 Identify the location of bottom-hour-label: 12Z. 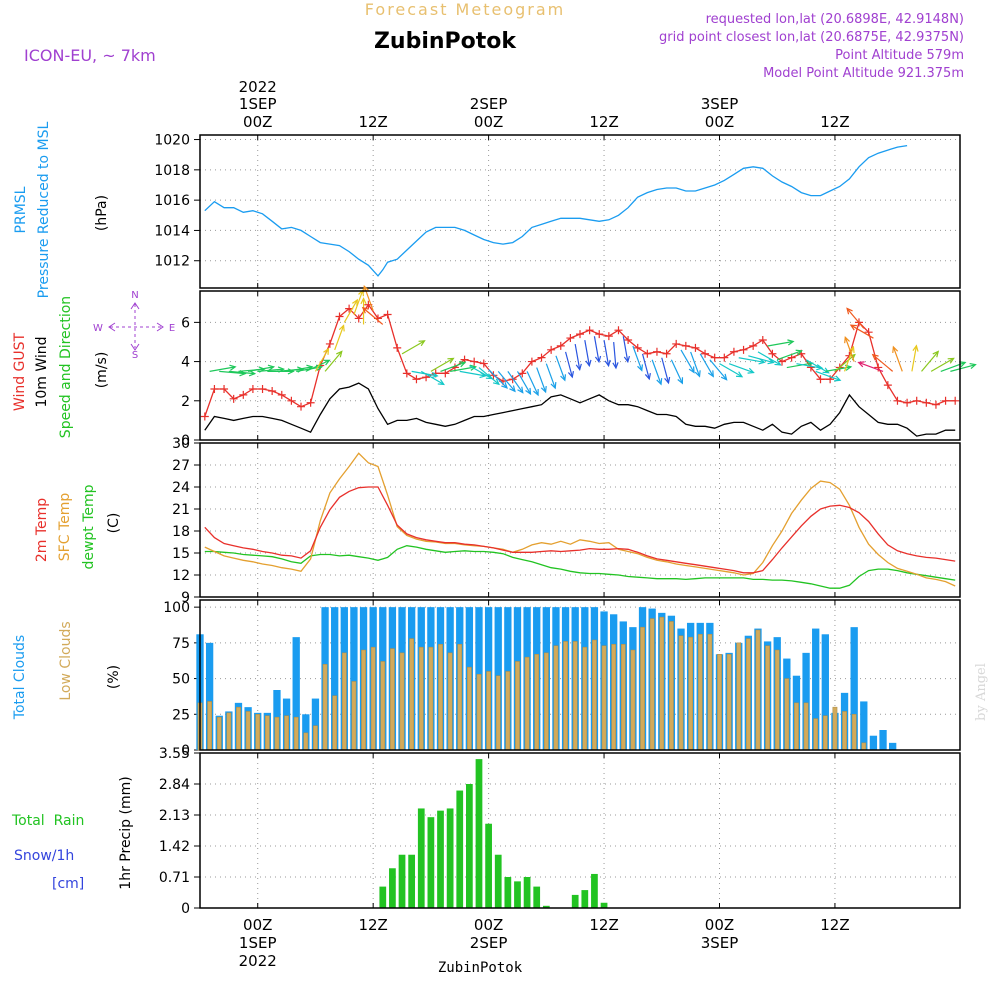
(834, 925).